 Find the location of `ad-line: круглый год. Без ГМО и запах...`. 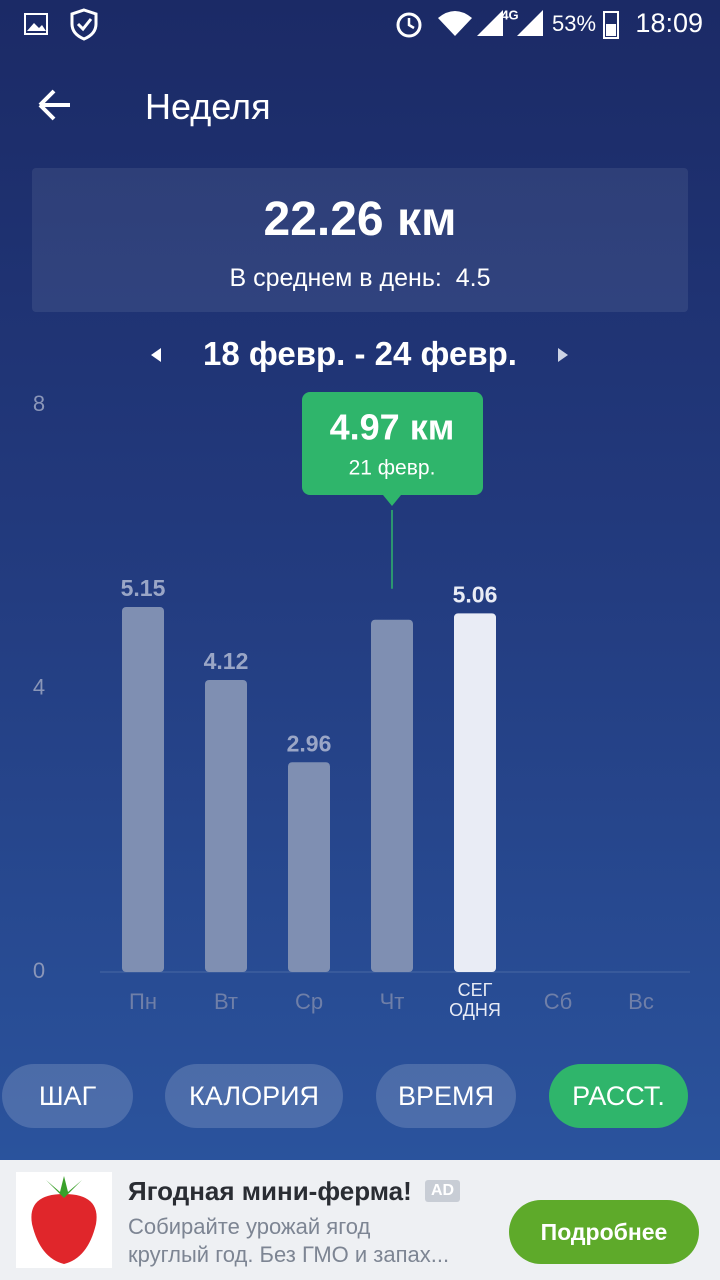

ad-line: круглый год. Без ГМО и запах... is located at coordinates (289, 1254).